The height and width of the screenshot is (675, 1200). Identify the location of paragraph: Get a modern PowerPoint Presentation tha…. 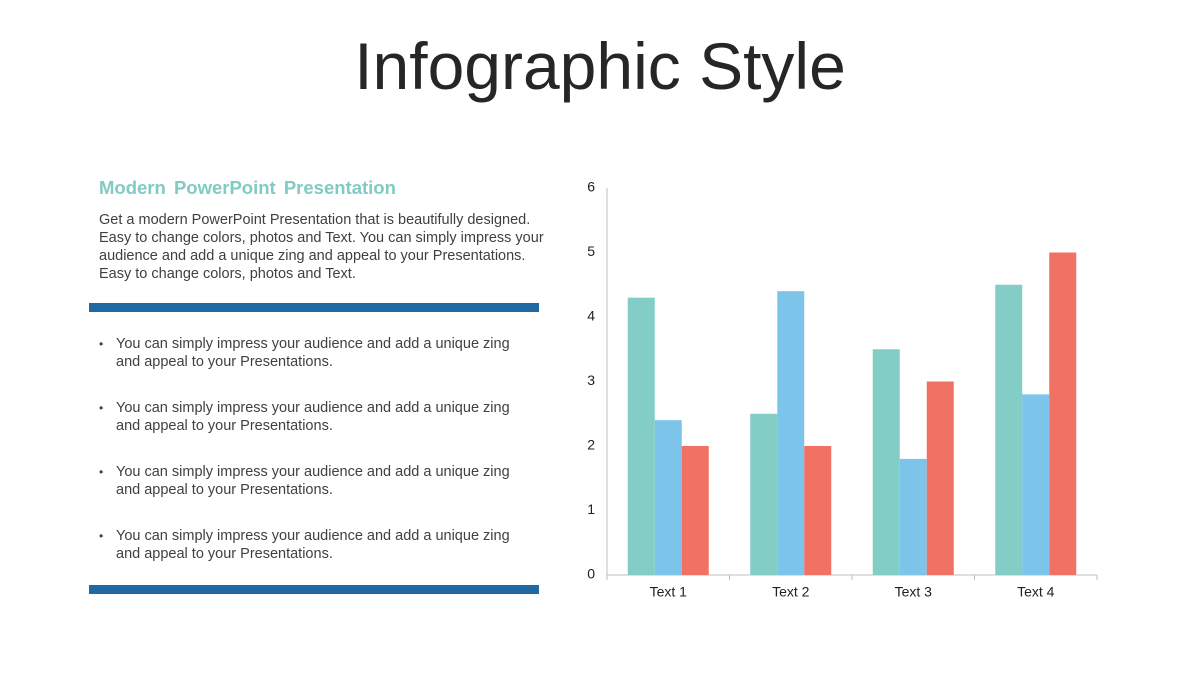
(321, 247).